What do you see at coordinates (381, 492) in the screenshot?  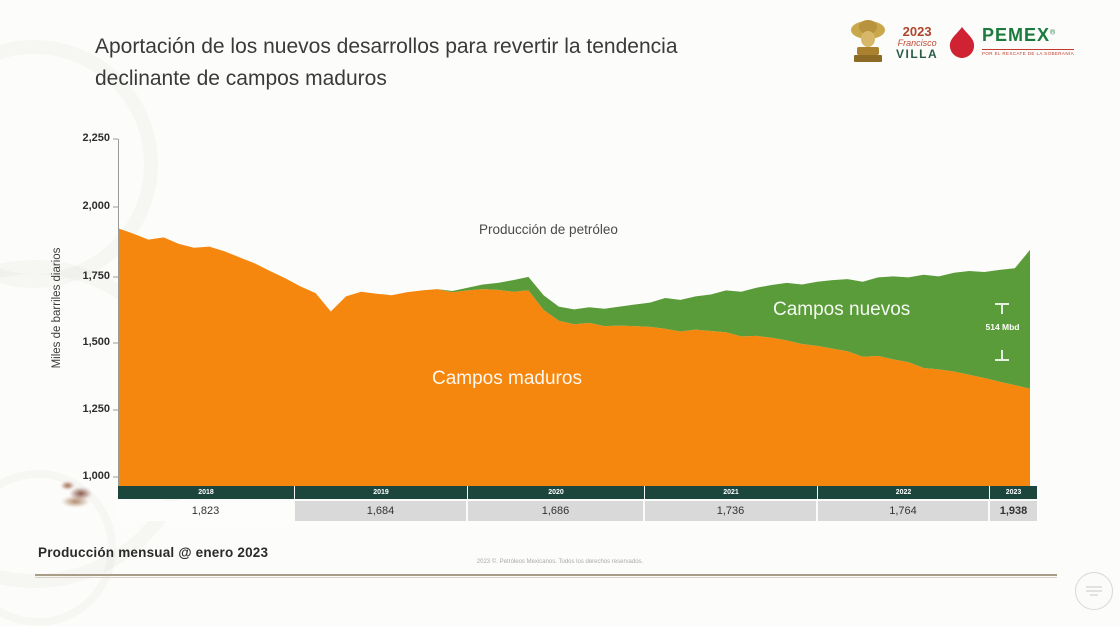 I see `year-segment: 2019` at bounding box center [381, 492].